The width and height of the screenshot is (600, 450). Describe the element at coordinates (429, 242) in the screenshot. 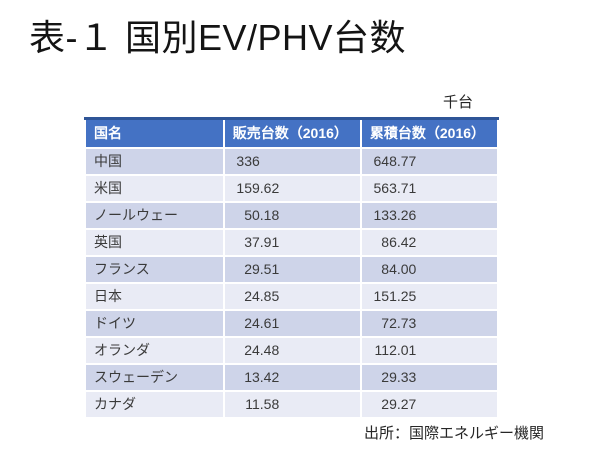

I see `cumulative-cell: 86.42` at that location.